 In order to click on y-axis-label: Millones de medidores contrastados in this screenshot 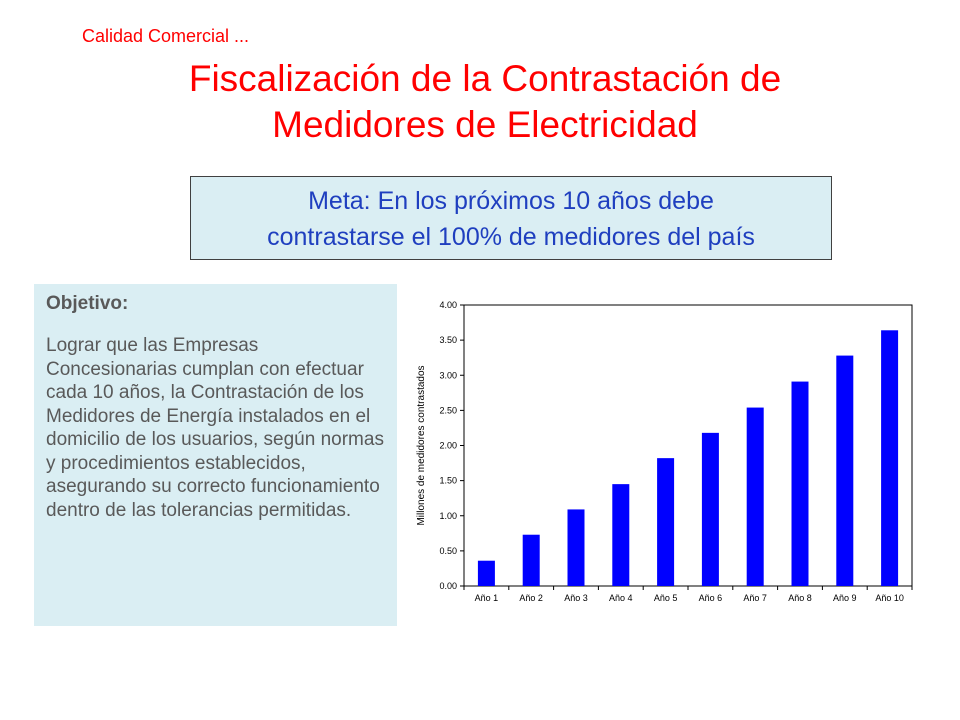, I will do `click(421, 445)`.